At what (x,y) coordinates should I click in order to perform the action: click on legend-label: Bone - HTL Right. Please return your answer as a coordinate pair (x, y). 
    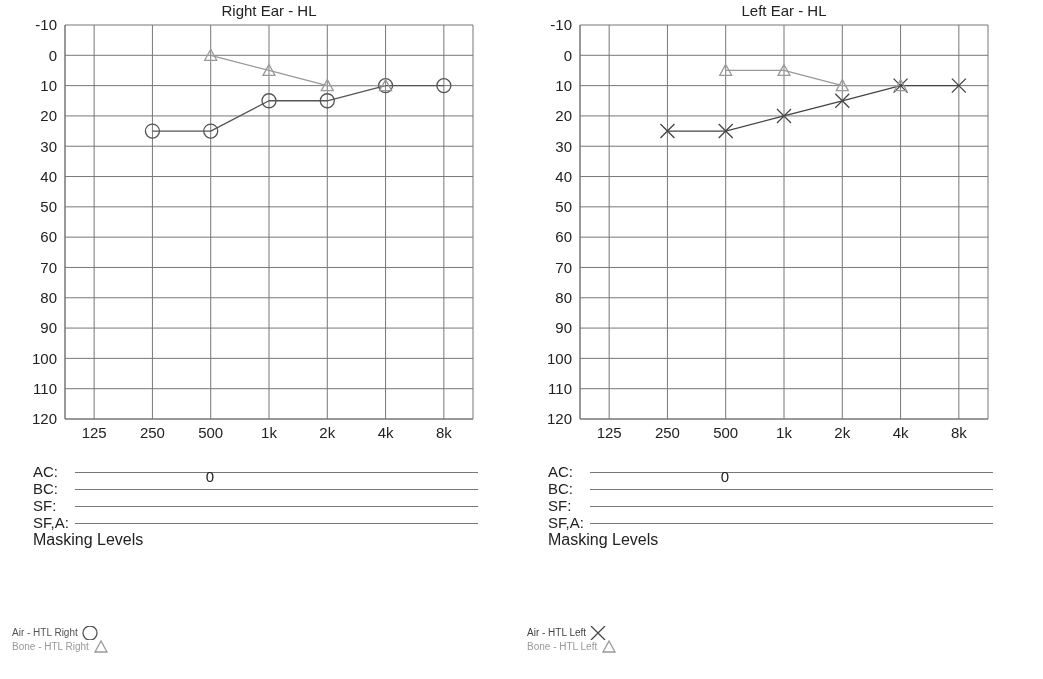
    Looking at the image, I should click on (50, 646).